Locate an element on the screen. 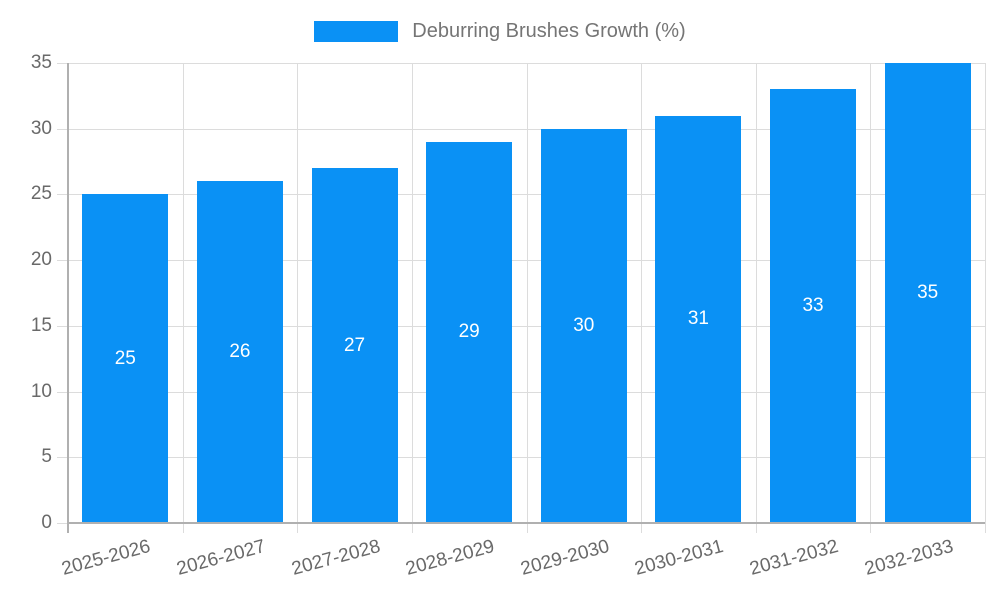 Image resolution: width=1000 pixels, height=600 pixels. bar-value-label: 33 is located at coordinates (813, 306).